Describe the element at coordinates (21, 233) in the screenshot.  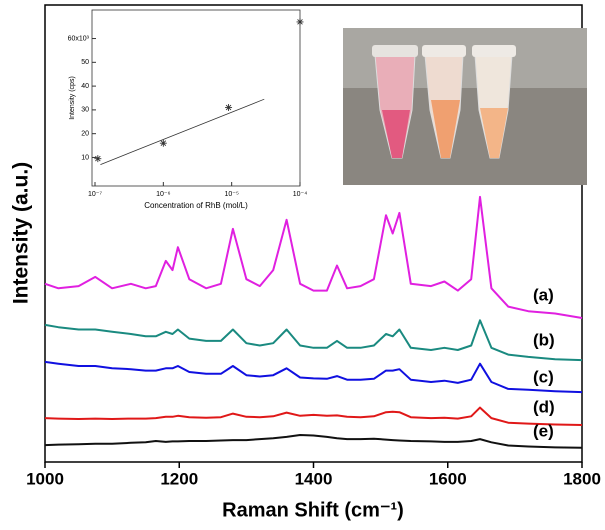
I see `y-axis-label: Intensity (a.u.)` at that location.